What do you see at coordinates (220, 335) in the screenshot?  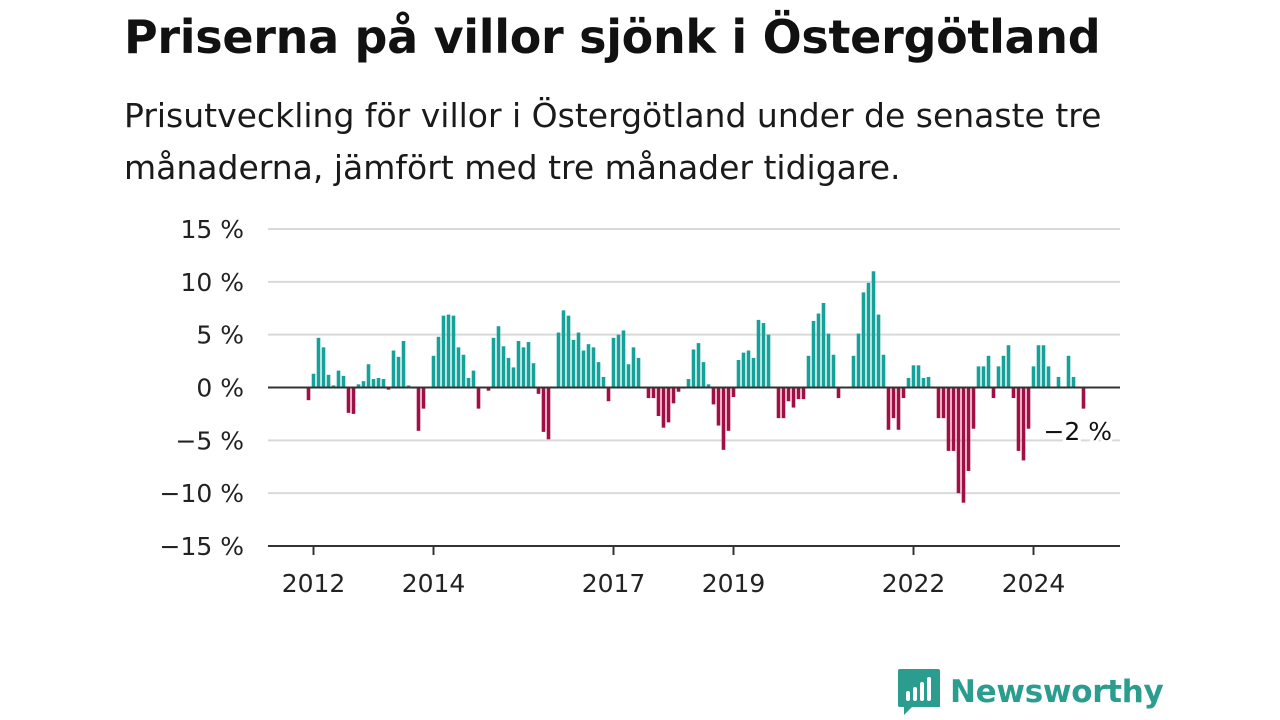 I see `y-tick-label: 5 %` at bounding box center [220, 335].